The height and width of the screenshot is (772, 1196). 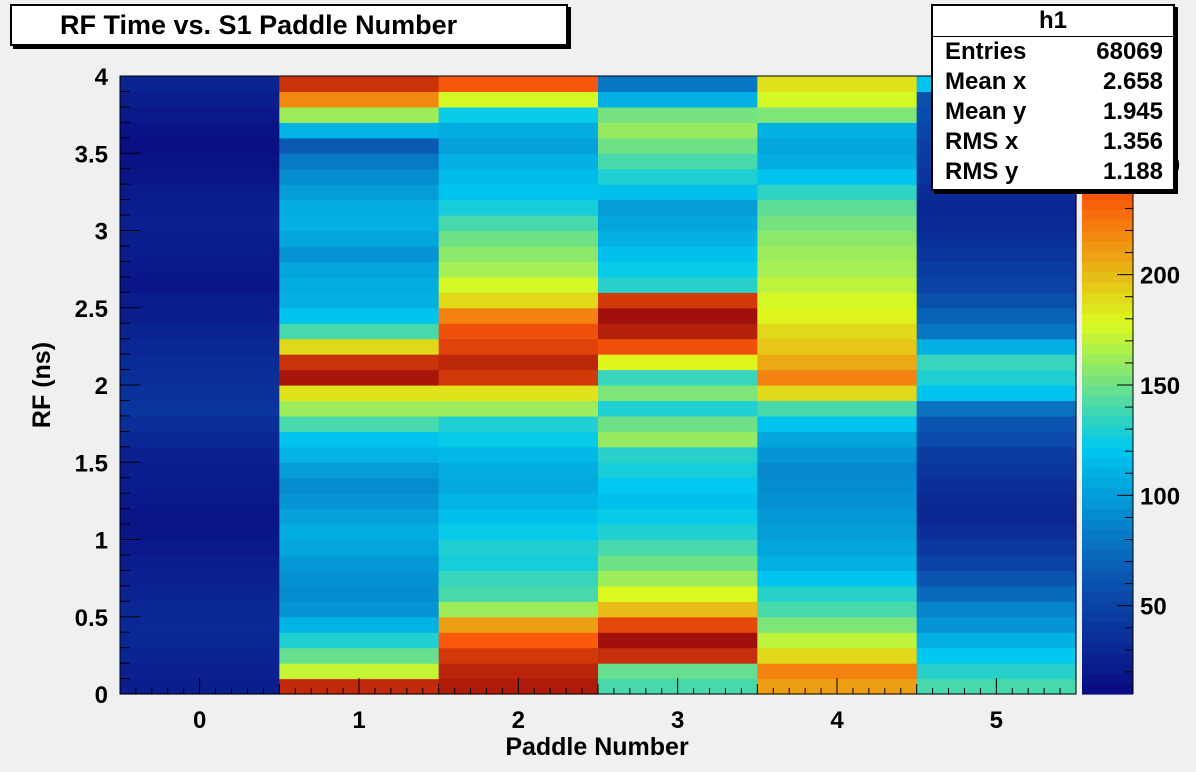 I want to click on stats-row-rms-y: RMS y 1.188, so click(x=1053, y=172).